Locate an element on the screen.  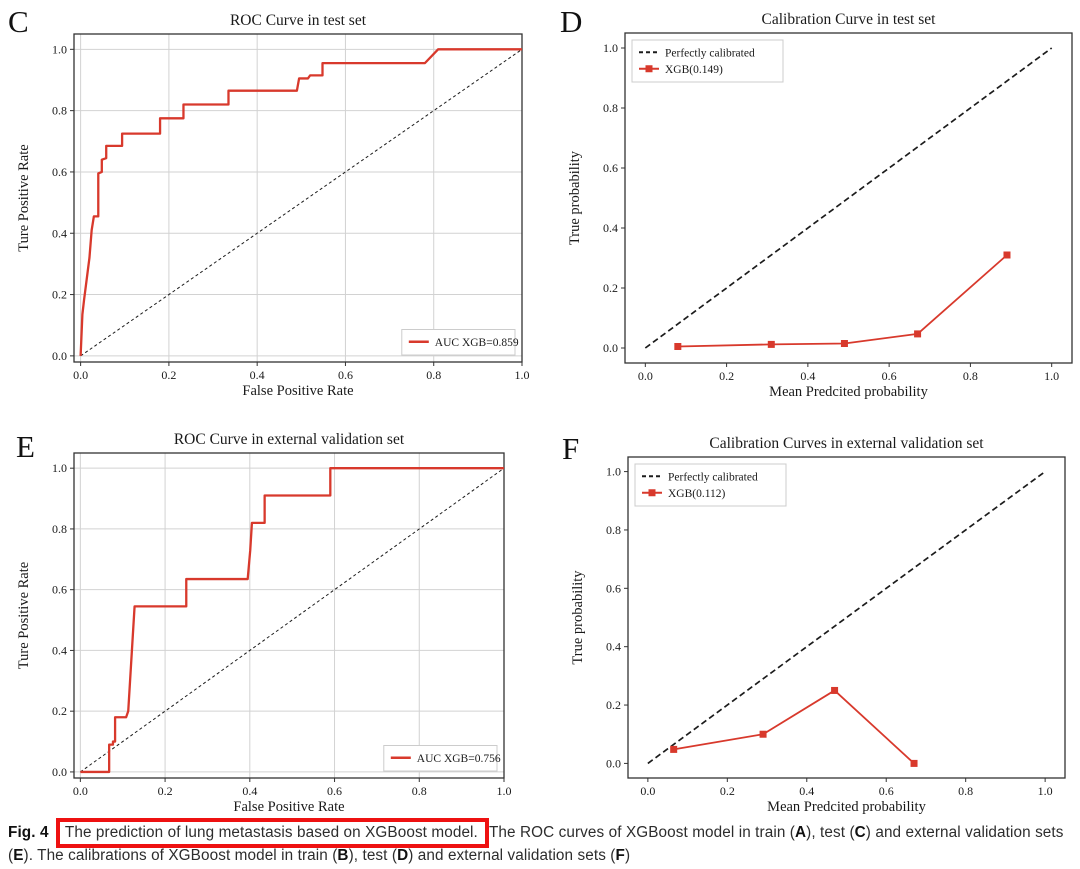
x-axis-label: Mean Predcited probability is located at coordinates (848, 392).